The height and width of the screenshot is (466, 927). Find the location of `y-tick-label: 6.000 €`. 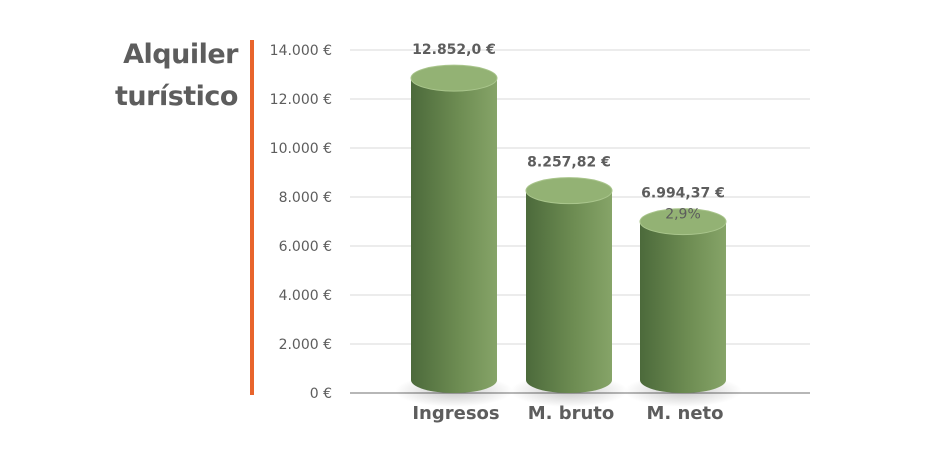

y-tick-label: 6.000 € is located at coordinates (305, 247).